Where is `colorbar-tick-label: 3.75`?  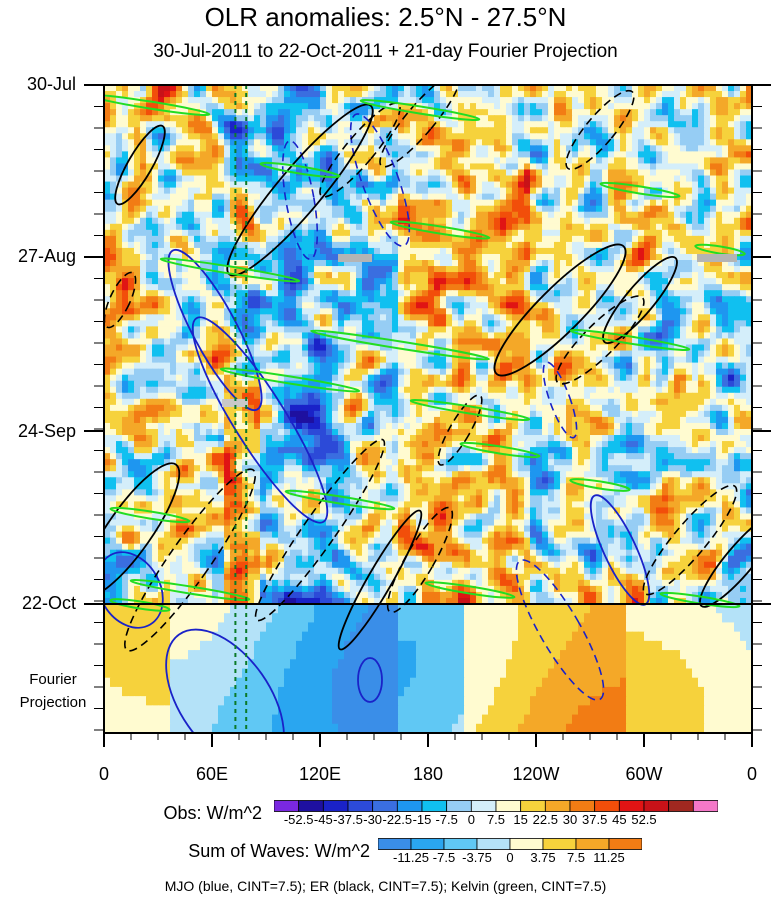 colorbar-tick-label: 3.75 is located at coordinates (543, 857).